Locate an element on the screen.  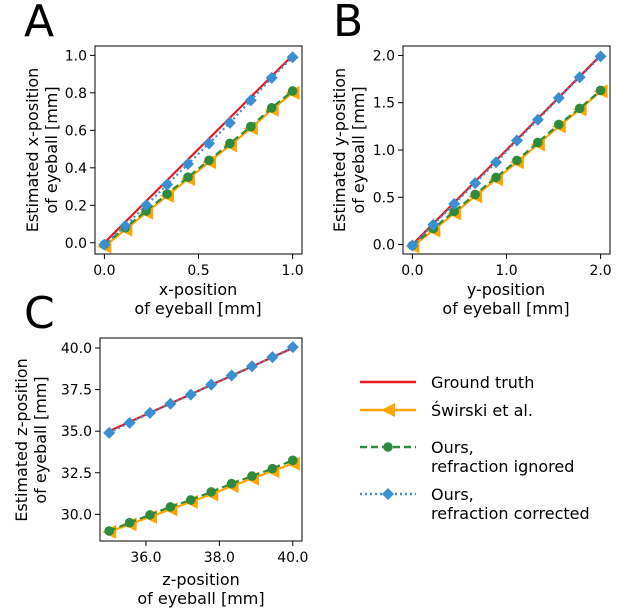
y-tick-label: 0.2 is located at coordinates (76, 206).